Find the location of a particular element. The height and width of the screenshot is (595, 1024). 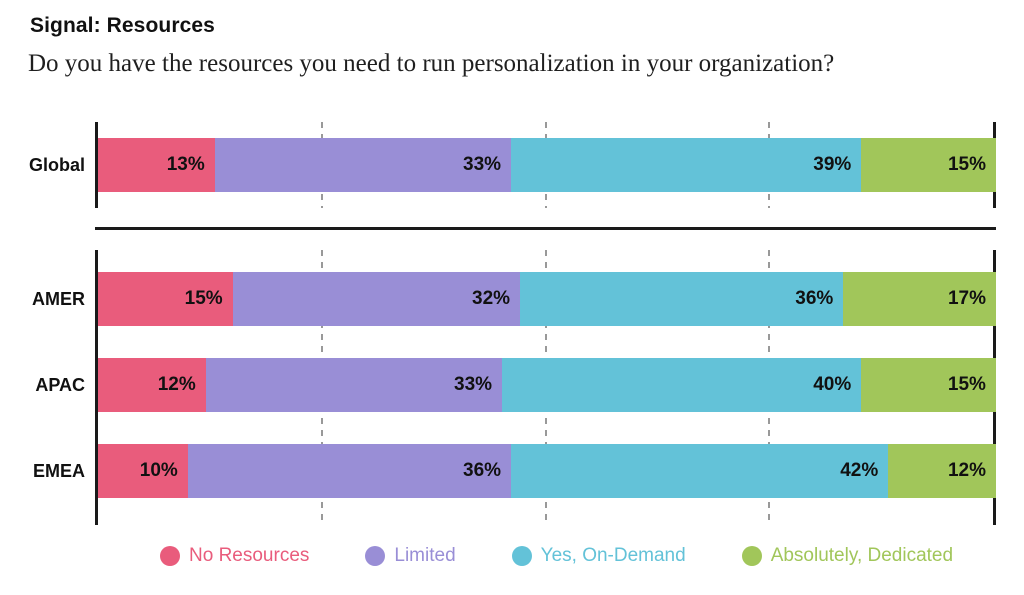

segment-yes-on-demand: 39% is located at coordinates (686, 165).